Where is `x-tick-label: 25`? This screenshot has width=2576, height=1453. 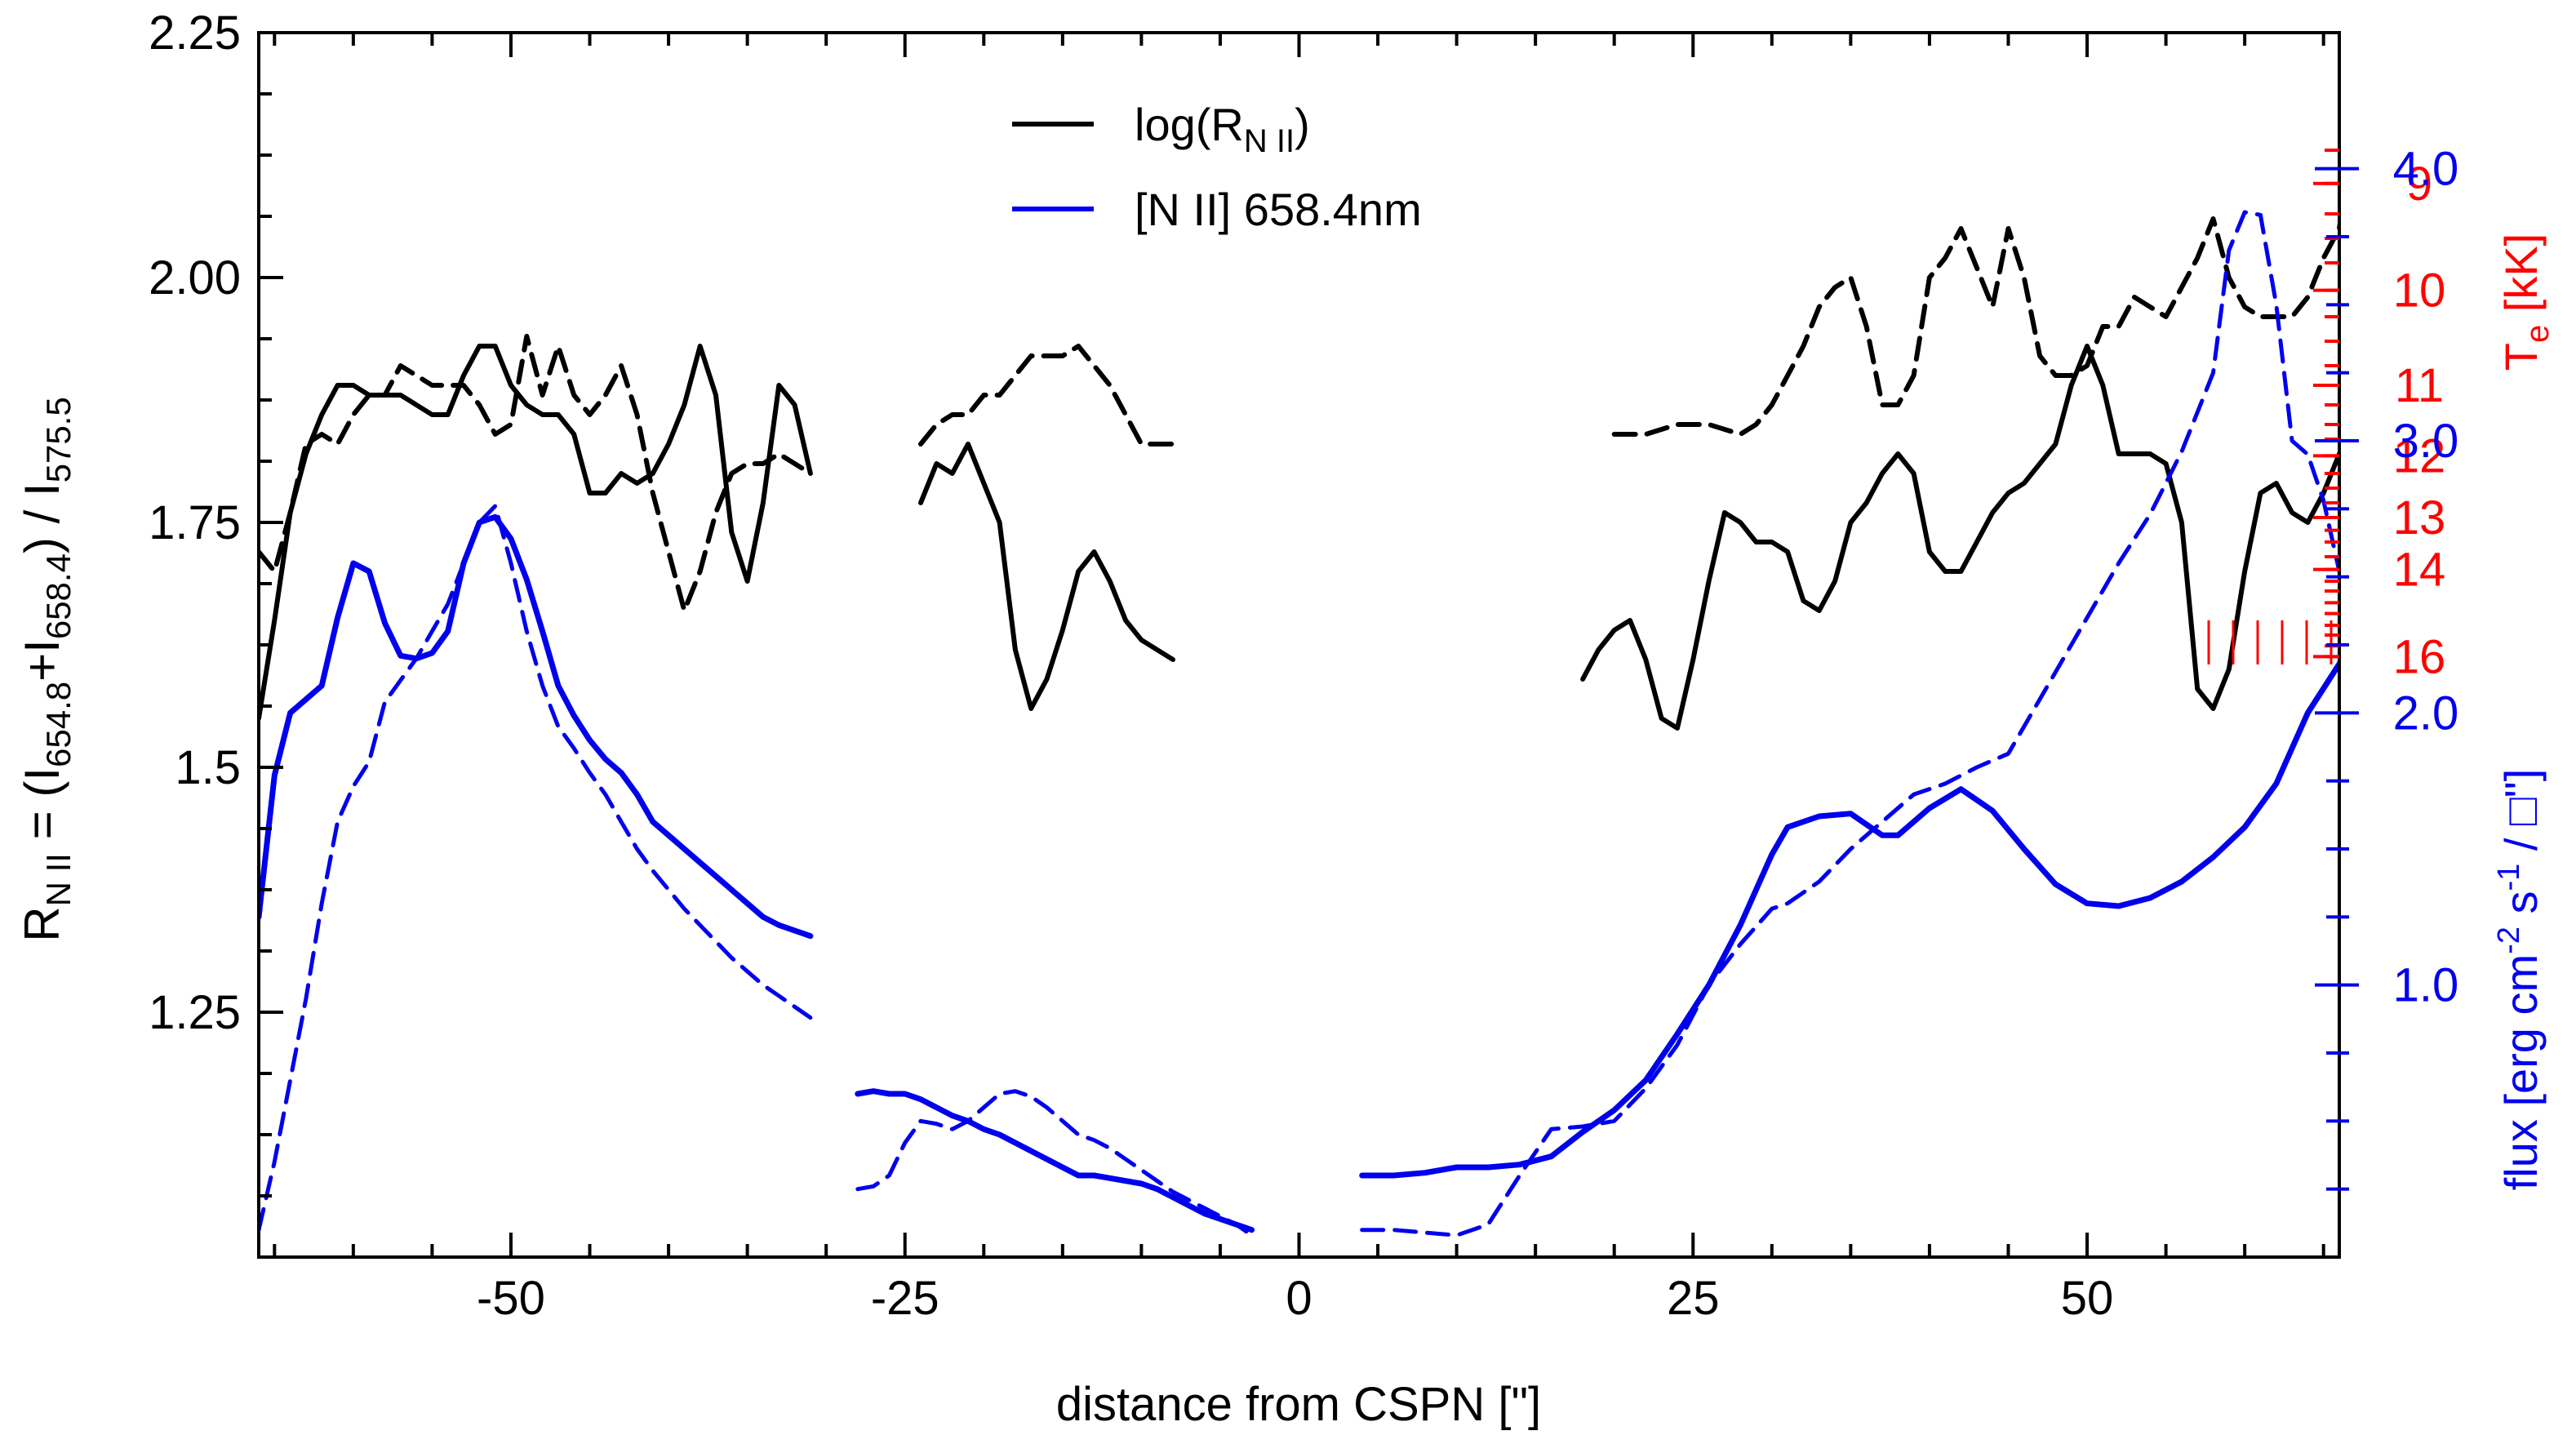 x-tick-label: 25 is located at coordinates (1693, 1298).